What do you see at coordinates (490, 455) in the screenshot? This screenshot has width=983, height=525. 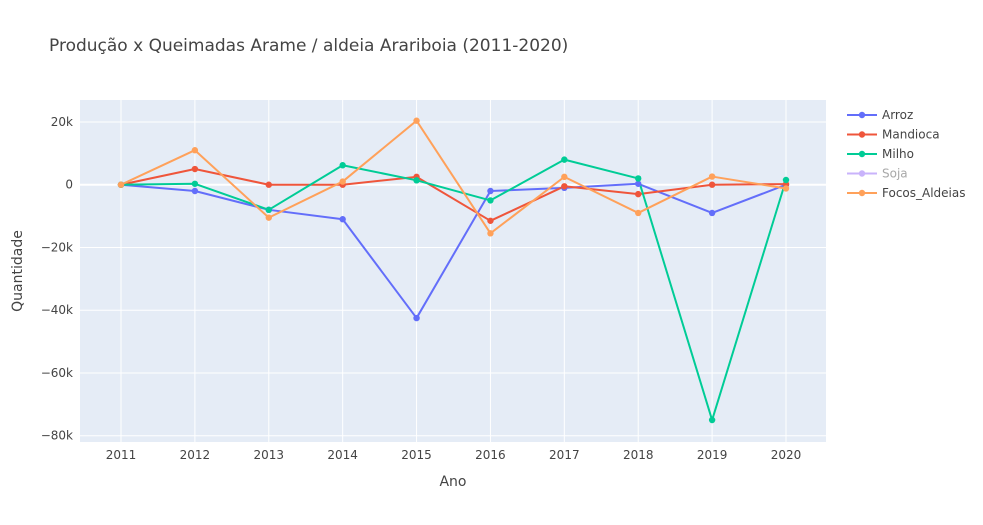 I see `x-tick-label: 2016` at bounding box center [490, 455].